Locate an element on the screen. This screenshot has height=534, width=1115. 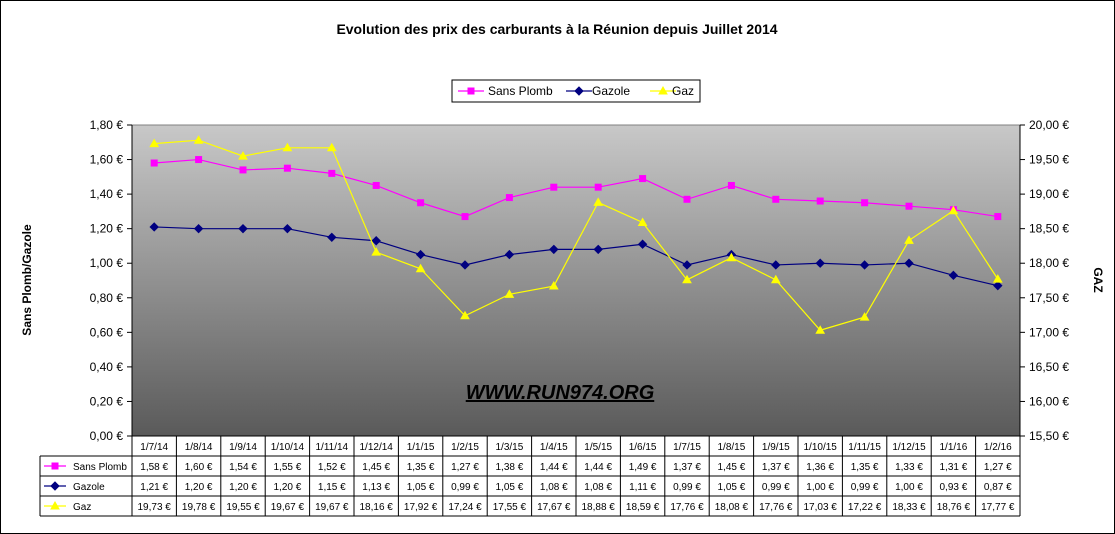
legend-label-0: Sans Plomb is located at coordinates (520, 91).